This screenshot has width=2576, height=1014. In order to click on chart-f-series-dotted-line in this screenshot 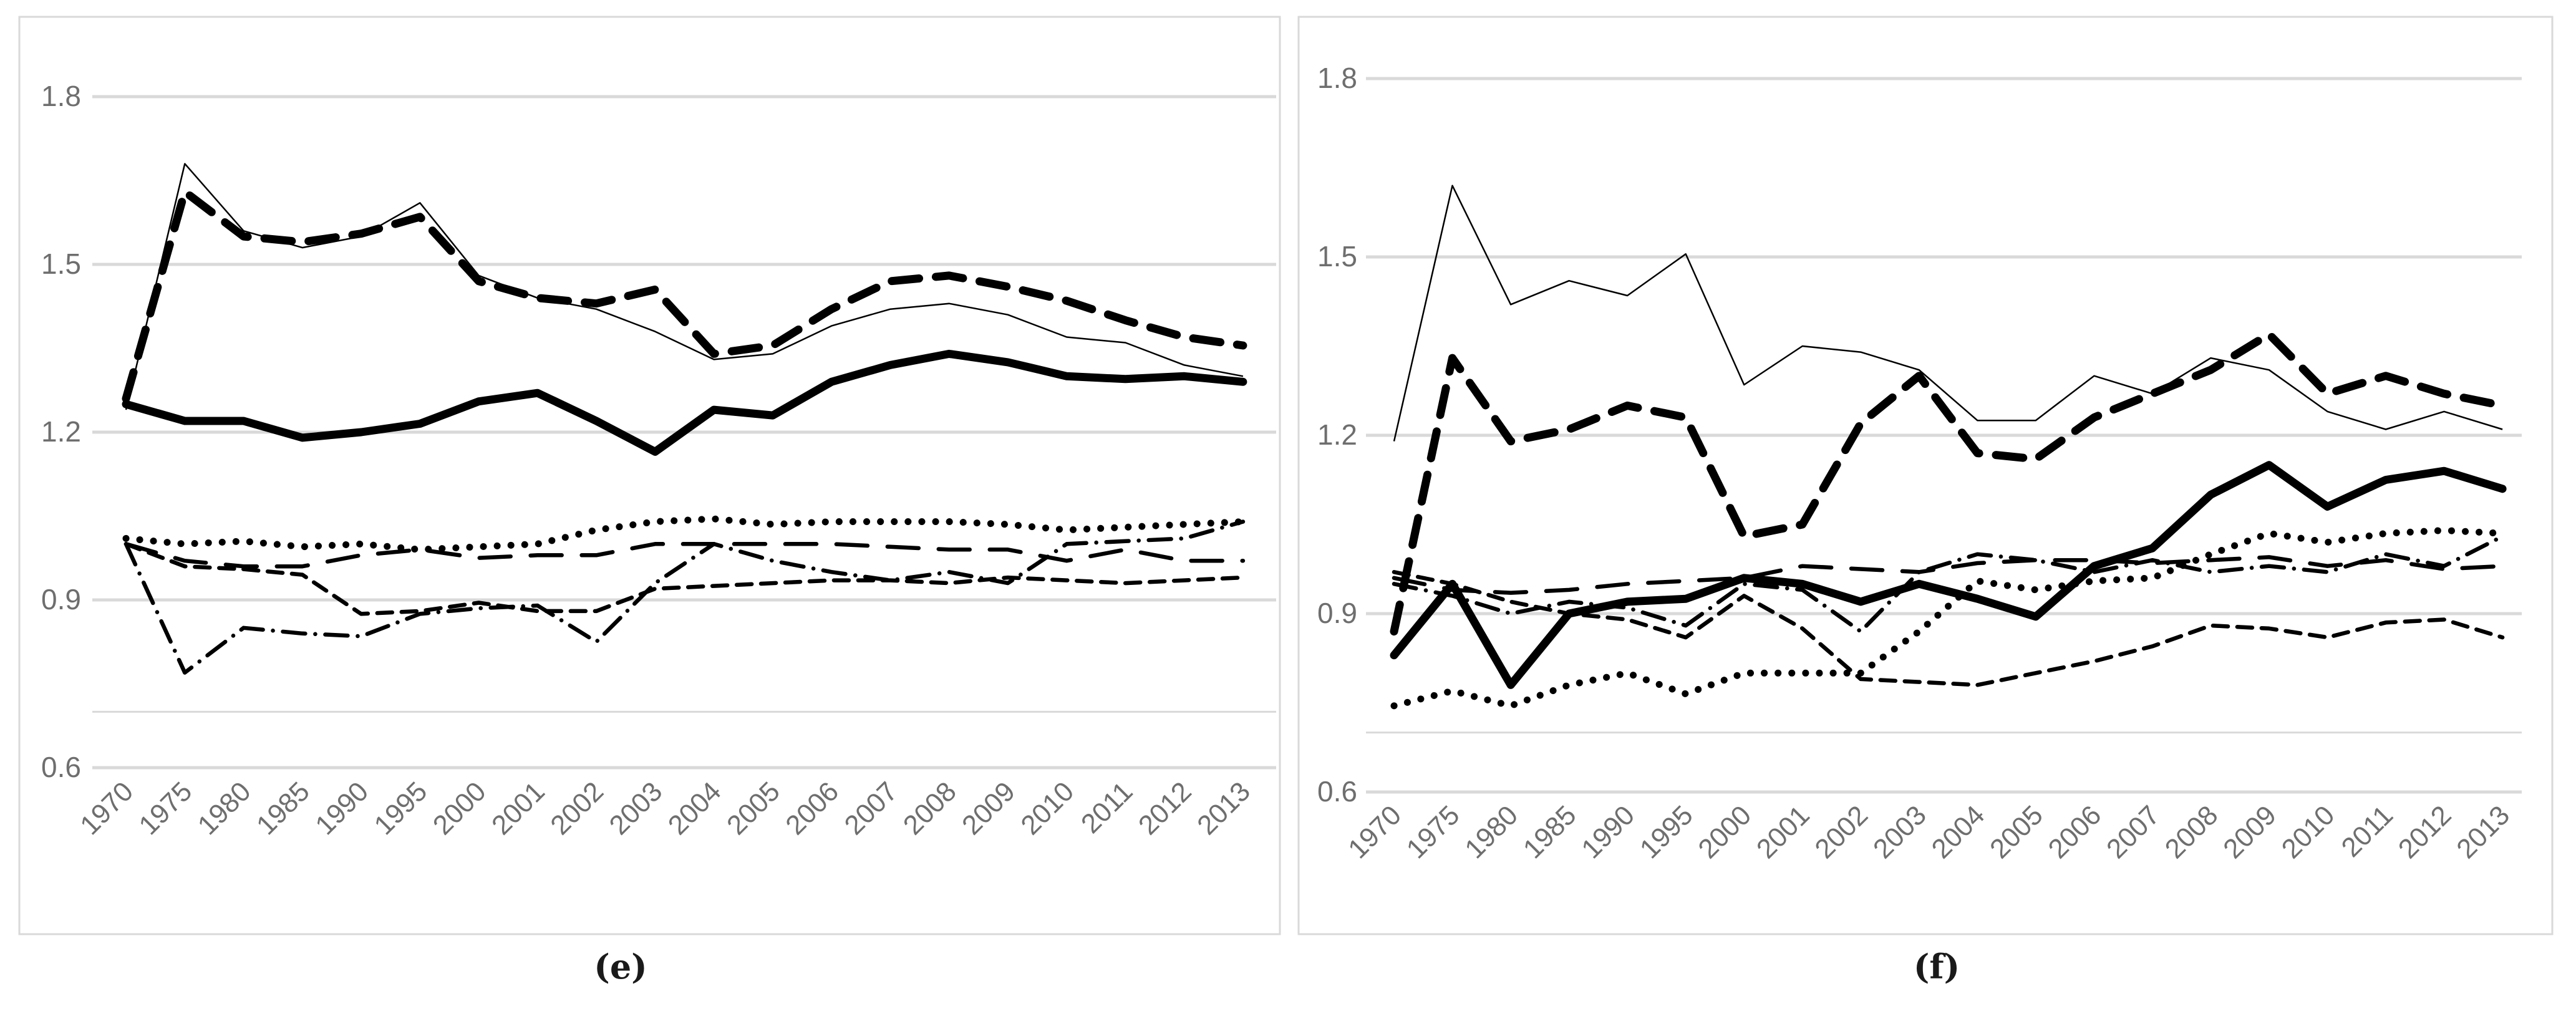, I will do `click(1948, 618)`.